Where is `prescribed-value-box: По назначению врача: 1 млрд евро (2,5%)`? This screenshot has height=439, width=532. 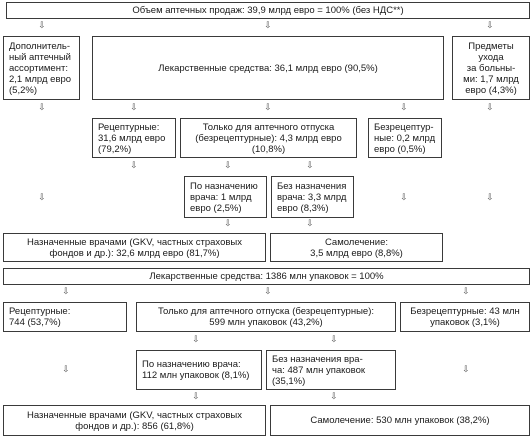 prescribed-value-box: По назначению врача: 1 млрд евро (2,5%) is located at coordinates (225, 197).